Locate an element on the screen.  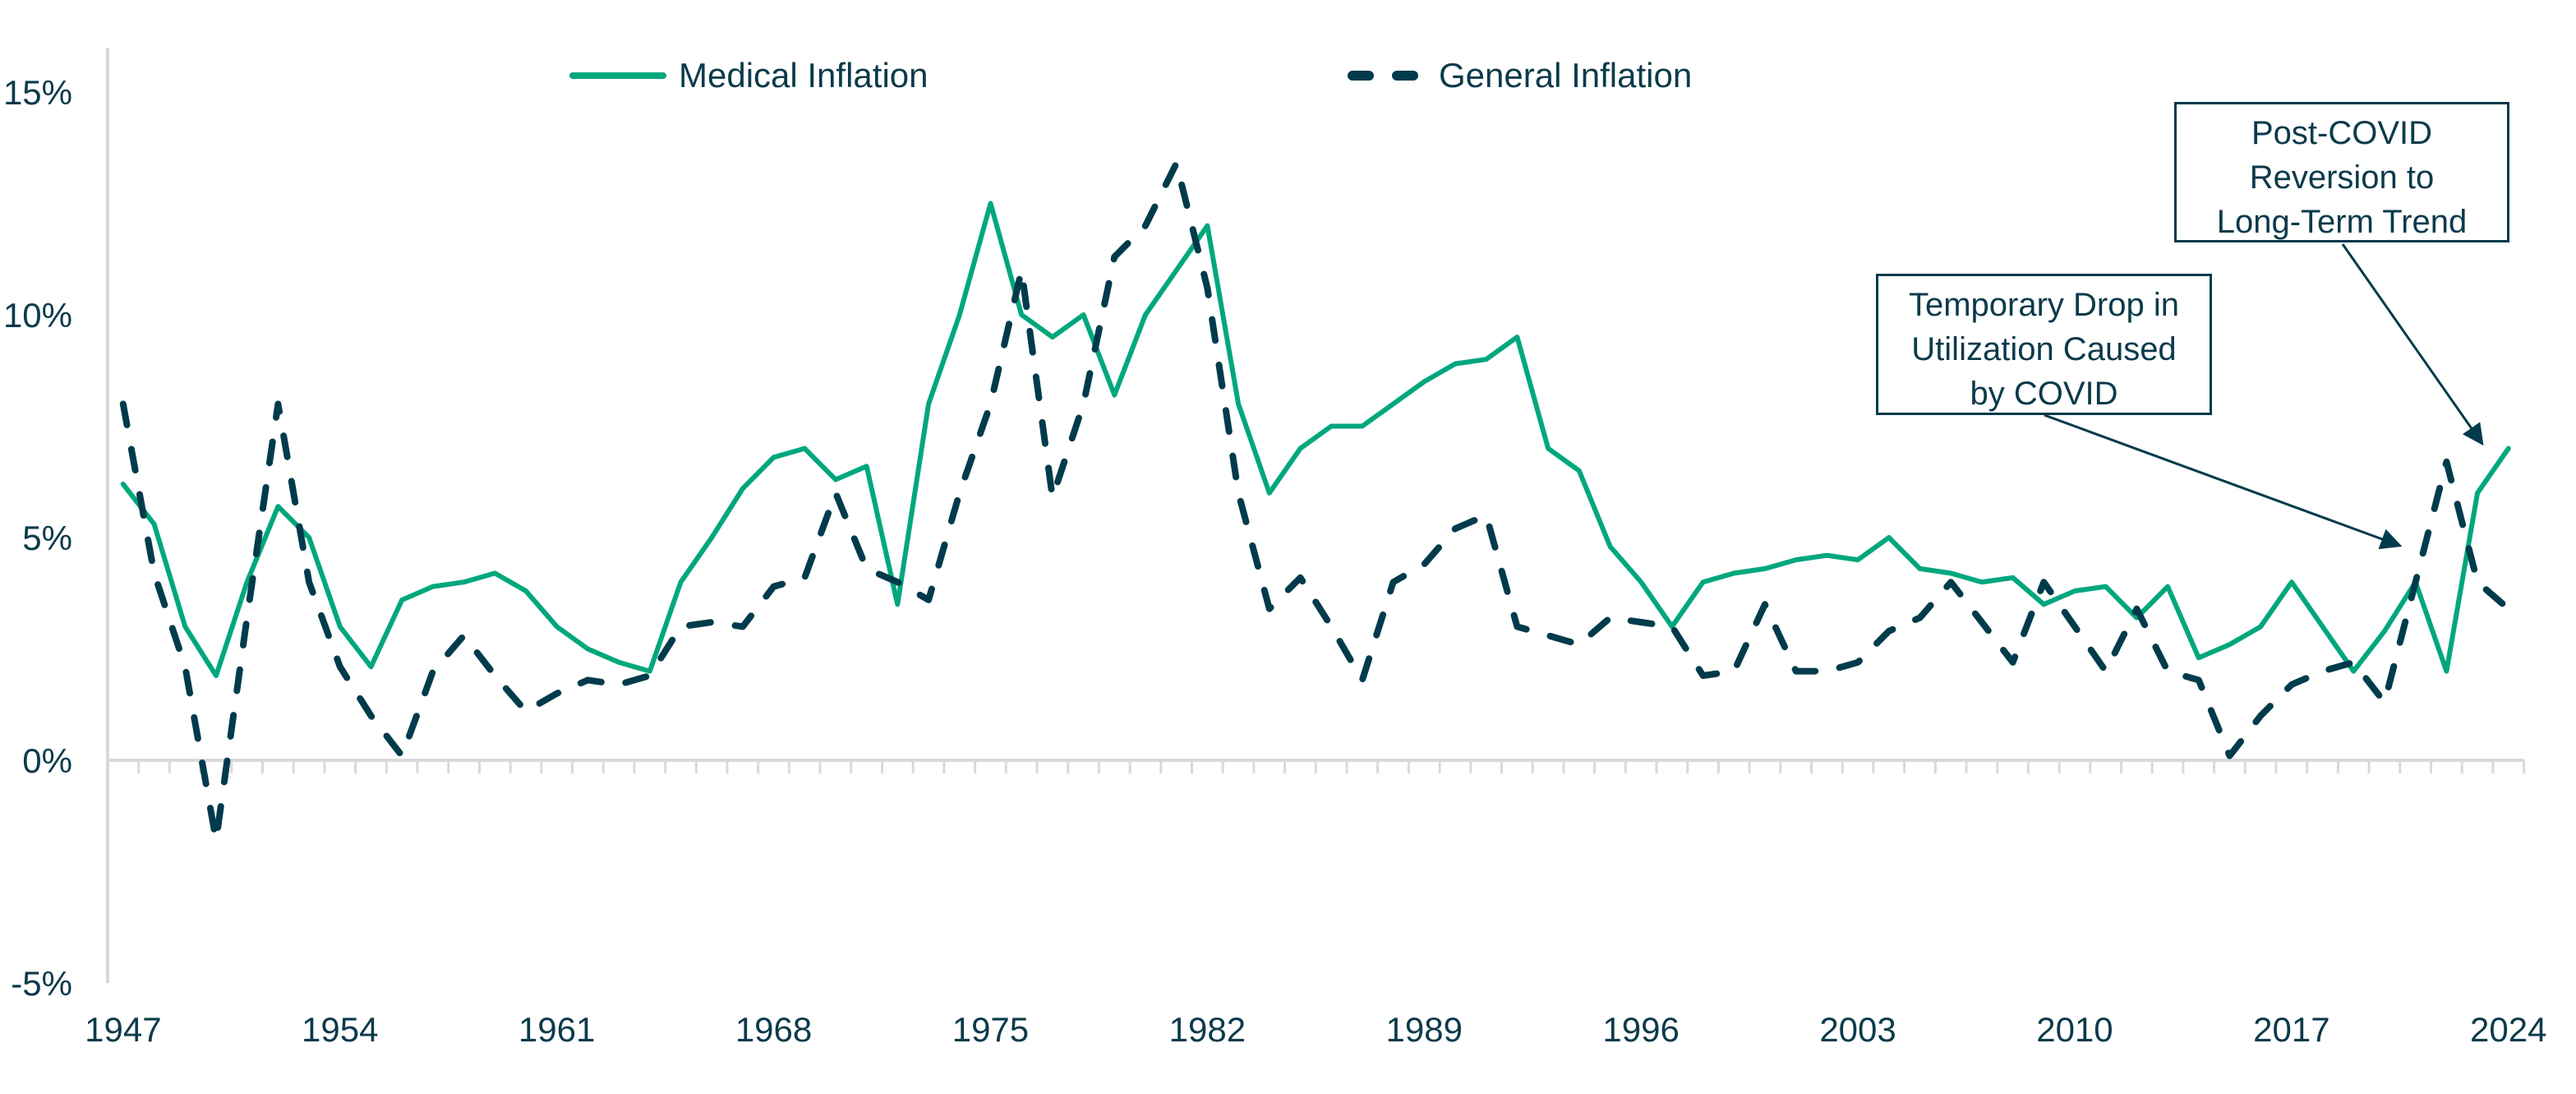
y-tick-label: 10% is located at coordinates (37, 315).